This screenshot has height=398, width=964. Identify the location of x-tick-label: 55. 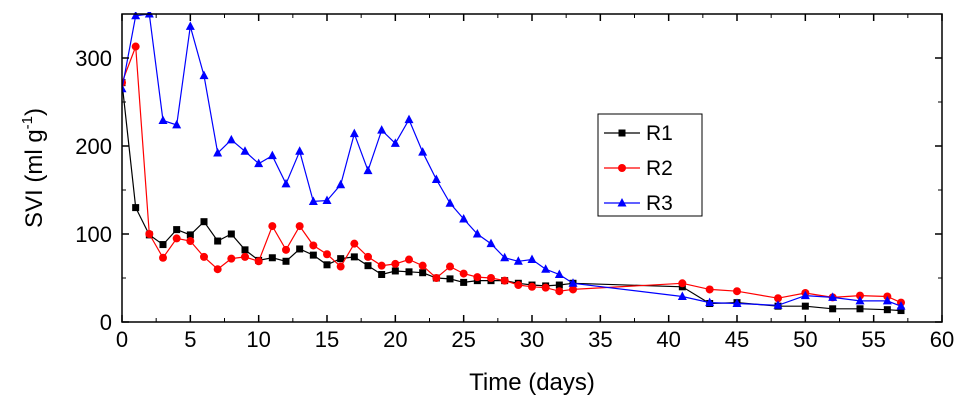
(873, 339).